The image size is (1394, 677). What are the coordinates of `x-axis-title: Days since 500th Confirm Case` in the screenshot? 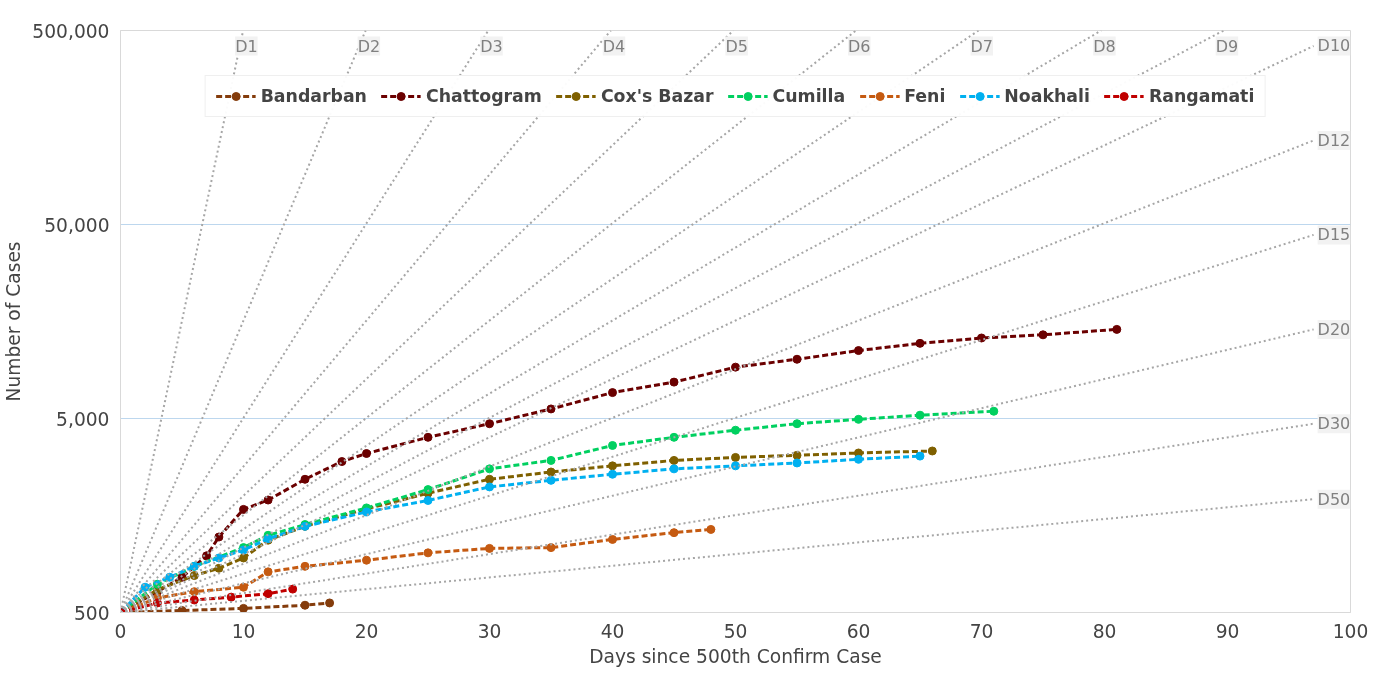 It's located at (735, 656).